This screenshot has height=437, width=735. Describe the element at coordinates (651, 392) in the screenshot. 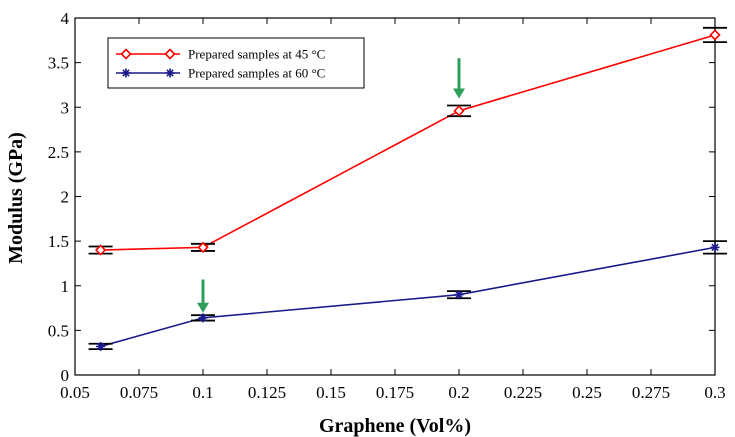

I see `x-tick-label: 0.275` at that location.